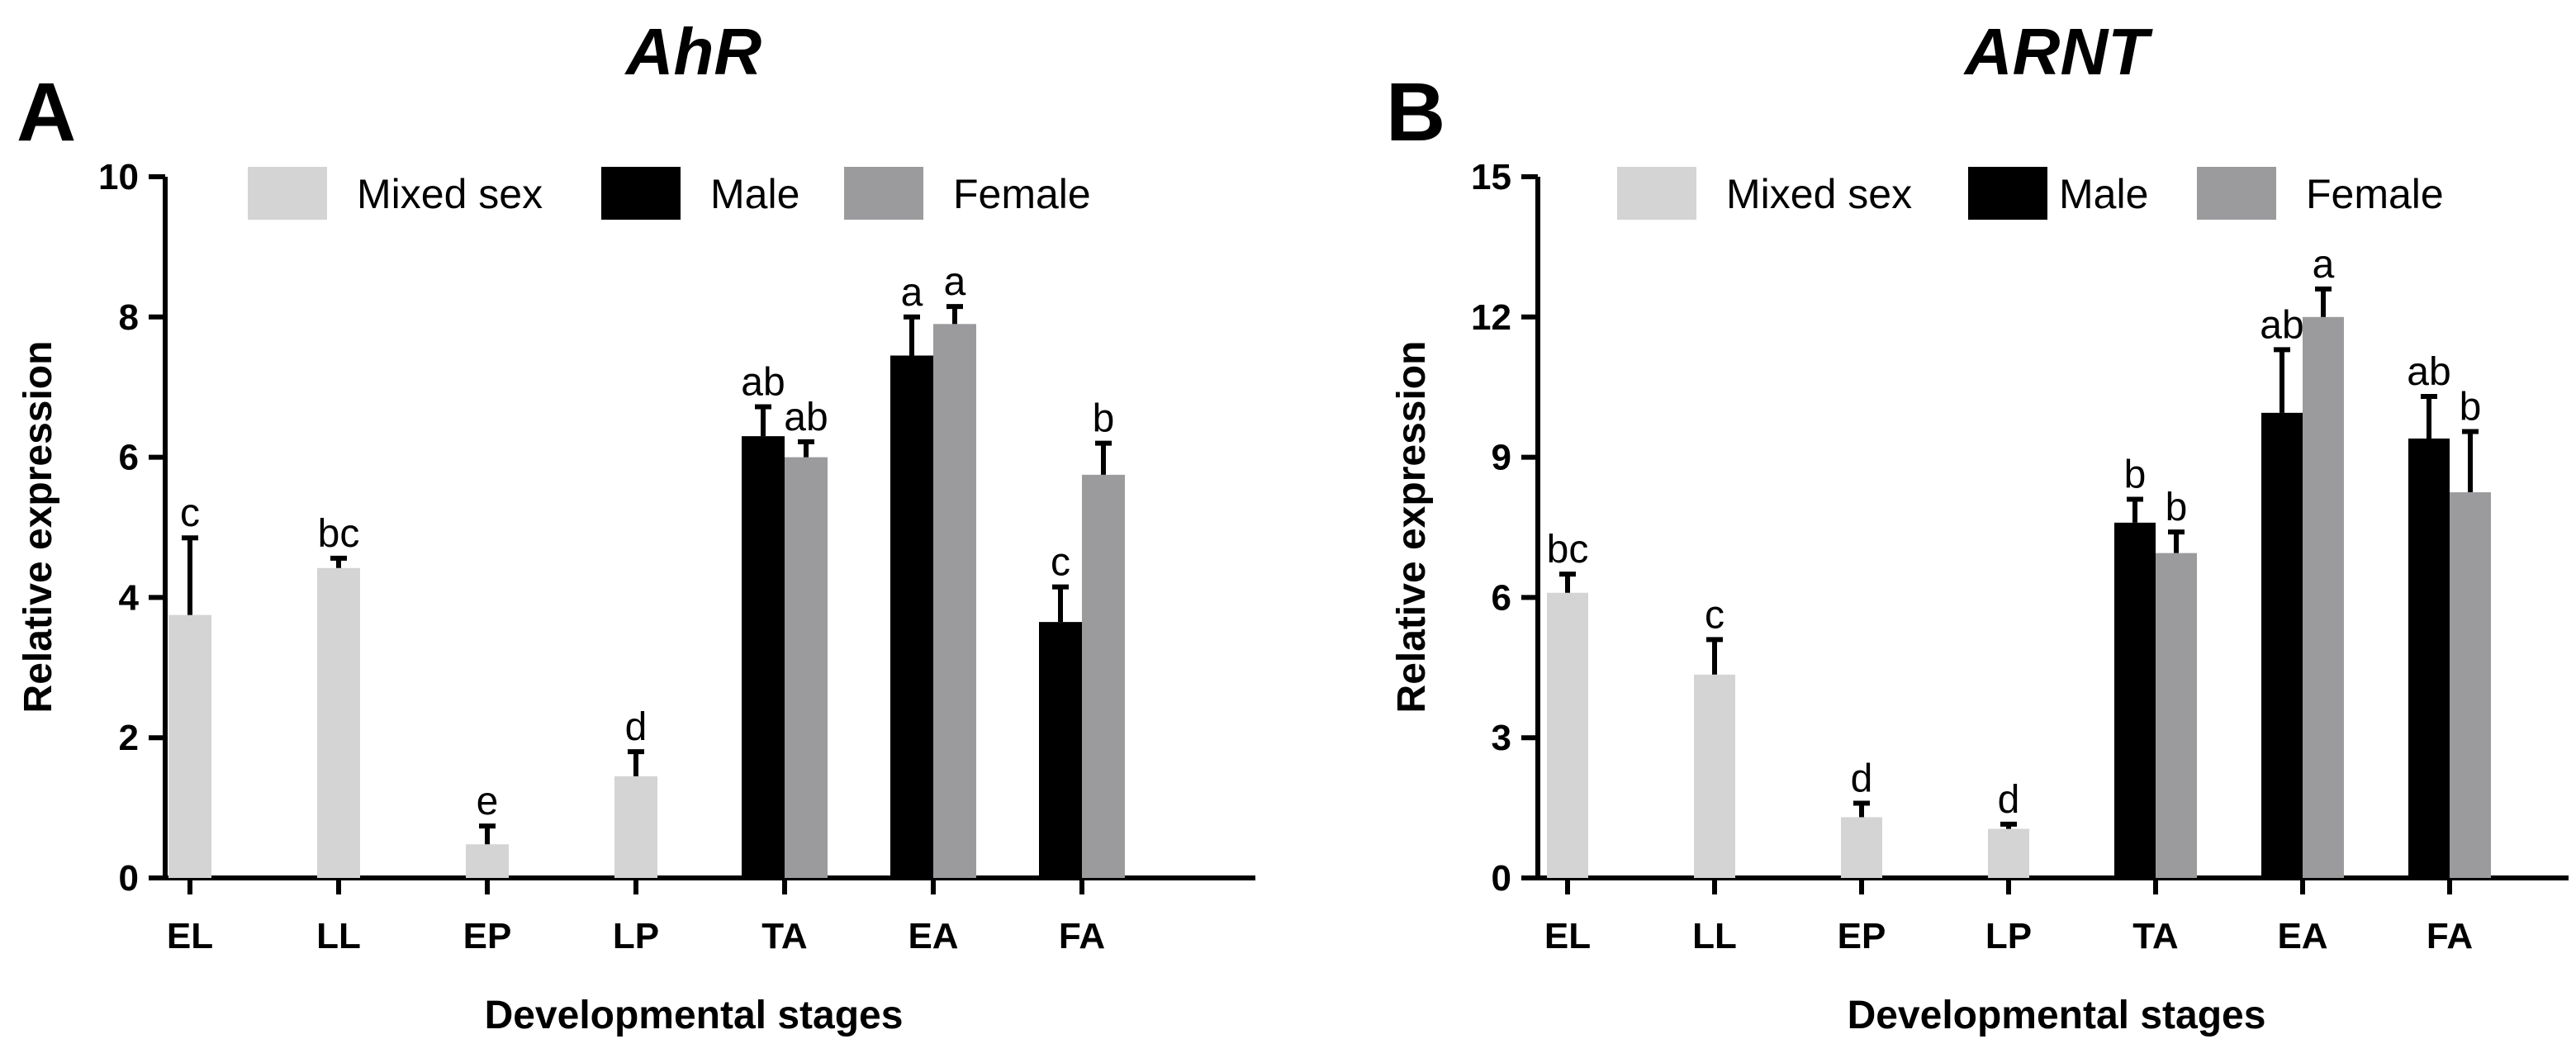 The image size is (2576, 1058). What do you see at coordinates (129, 317) in the screenshot?
I see `y-tick-label: 8` at bounding box center [129, 317].